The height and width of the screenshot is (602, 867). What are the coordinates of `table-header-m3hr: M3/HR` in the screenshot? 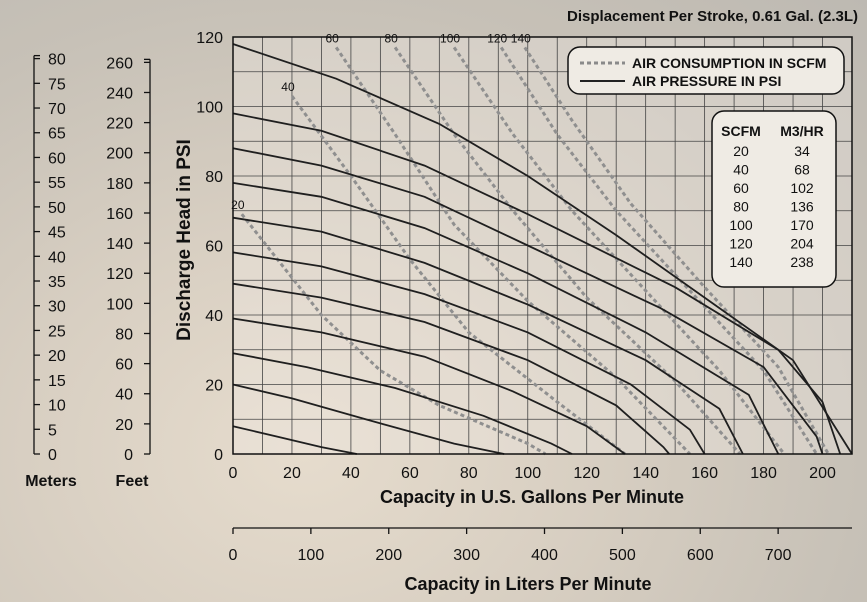 It's located at (802, 131).